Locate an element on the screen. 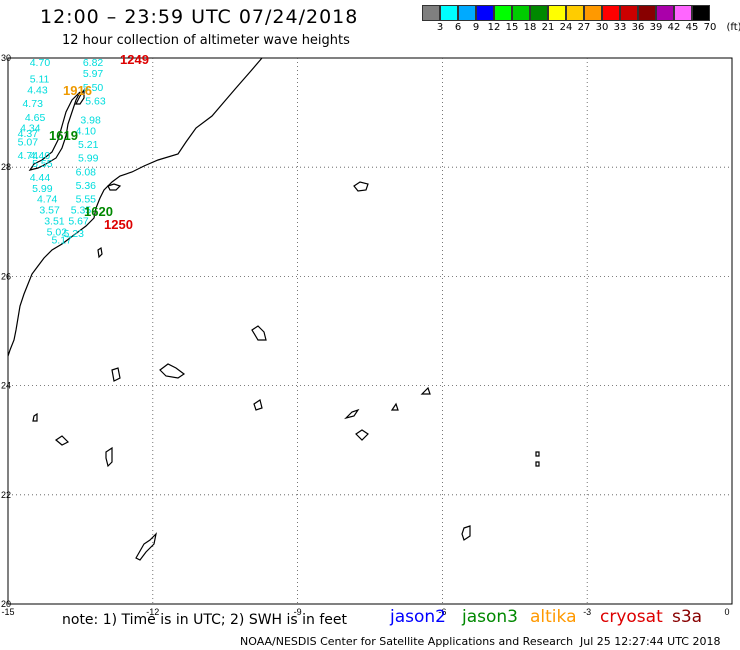  wave-height-value: 5.63 is located at coordinates (95, 101).